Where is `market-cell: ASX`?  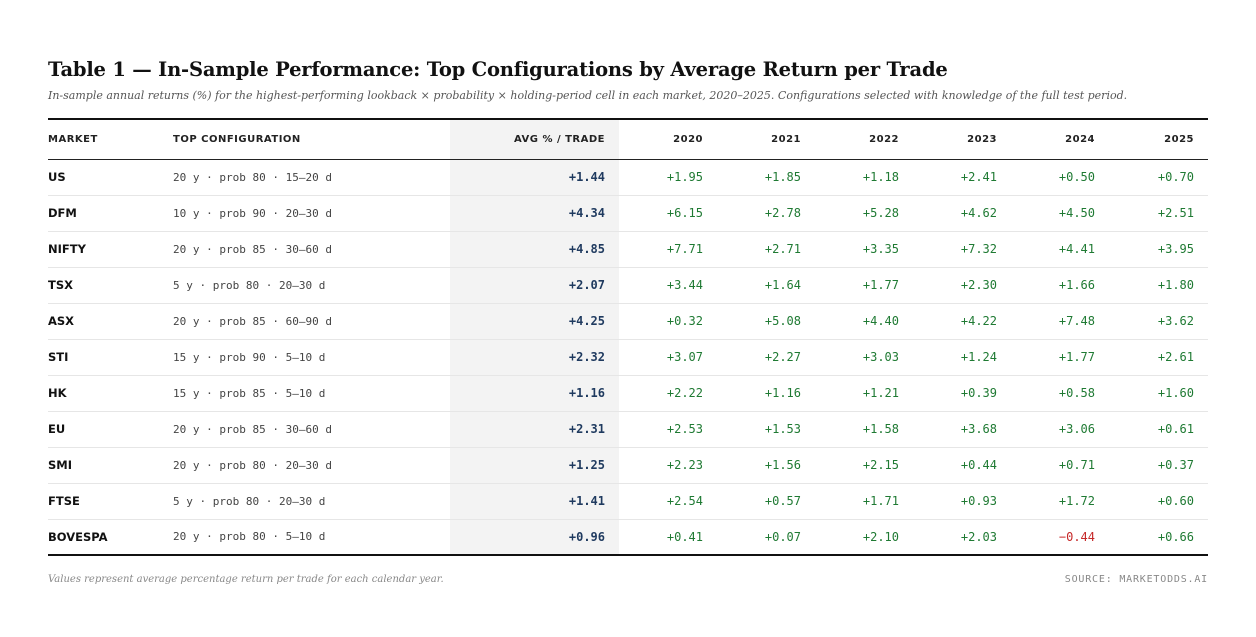
market-cell: ASX is located at coordinates (110, 321).